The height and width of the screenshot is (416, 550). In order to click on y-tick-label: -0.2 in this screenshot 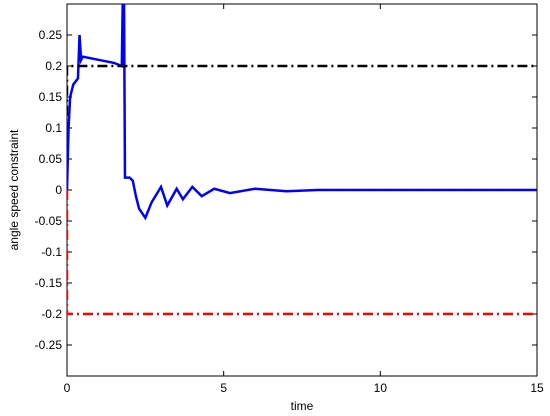, I will do `click(51, 314)`.